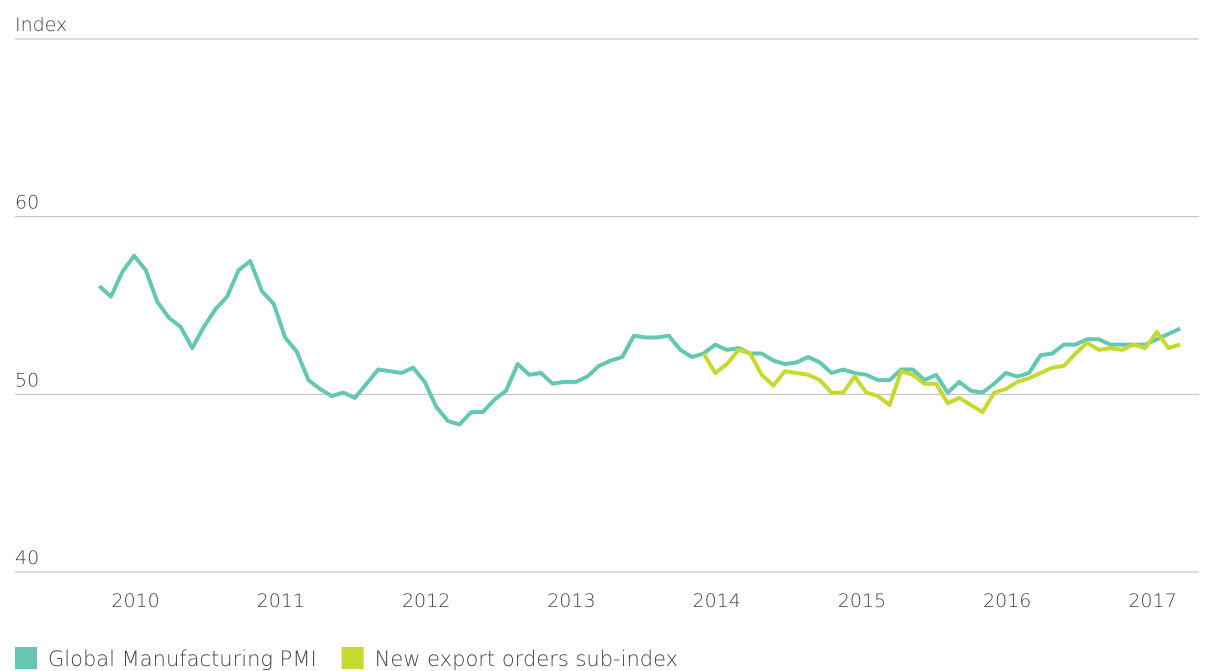 The image size is (1214, 671). Describe the element at coordinates (1152, 601) in the screenshot. I see `x-tick-label: 2017` at that location.